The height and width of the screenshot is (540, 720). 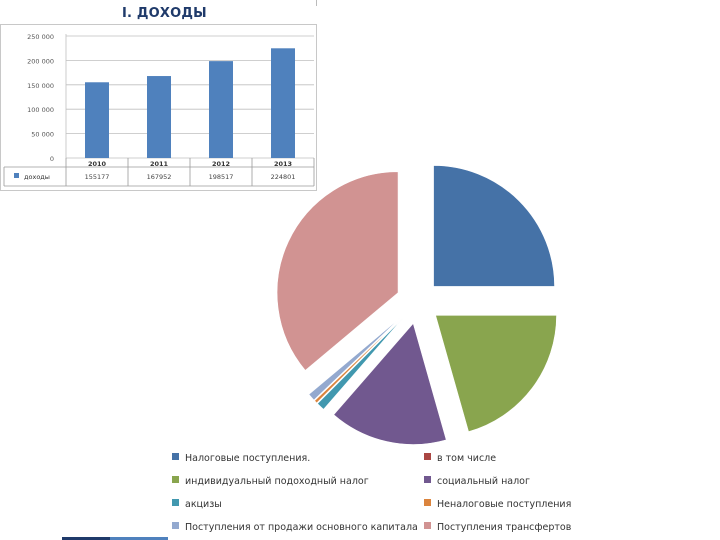 I want to click on y-tick-label: 50 000, so click(x=42, y=135).